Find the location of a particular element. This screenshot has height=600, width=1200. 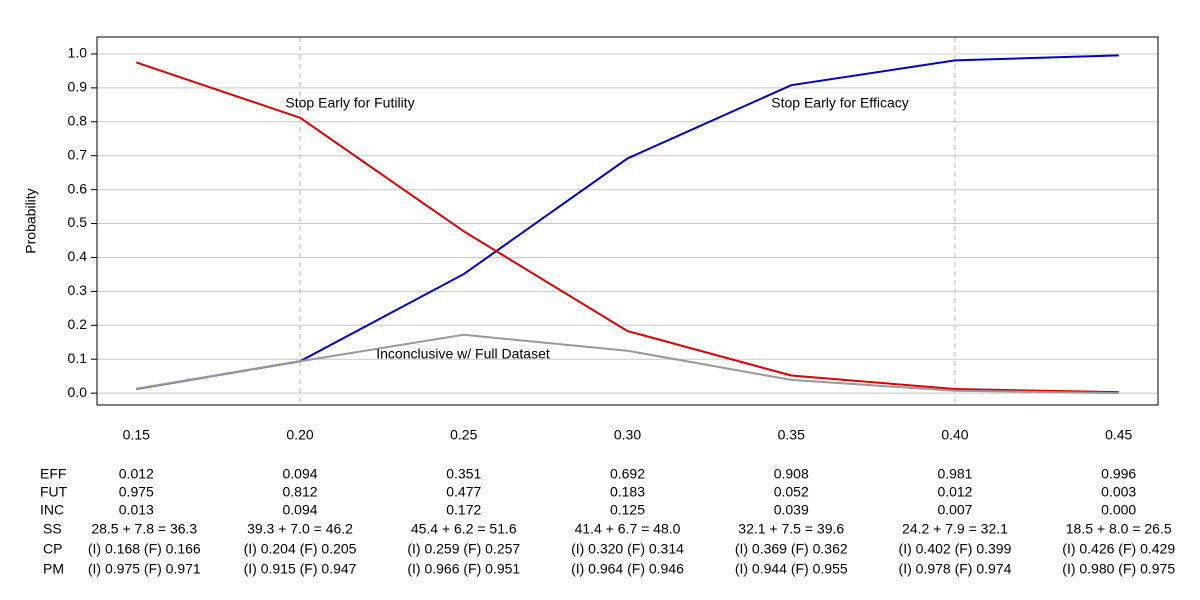

y-axis-label: Probability is located at coordinates (31, 220).